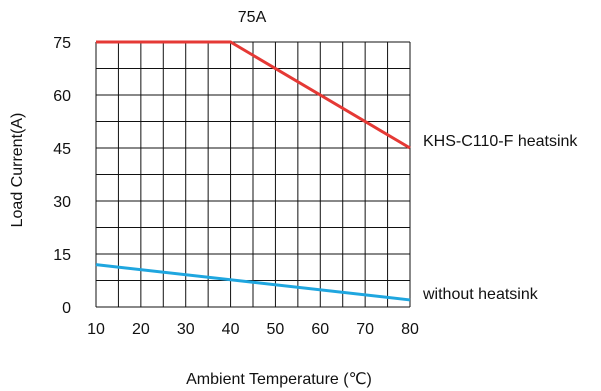  Describe the element at coordinates (17, 170) in the screenshot. I see `y-axis-label: Load Current(A)` at that location.